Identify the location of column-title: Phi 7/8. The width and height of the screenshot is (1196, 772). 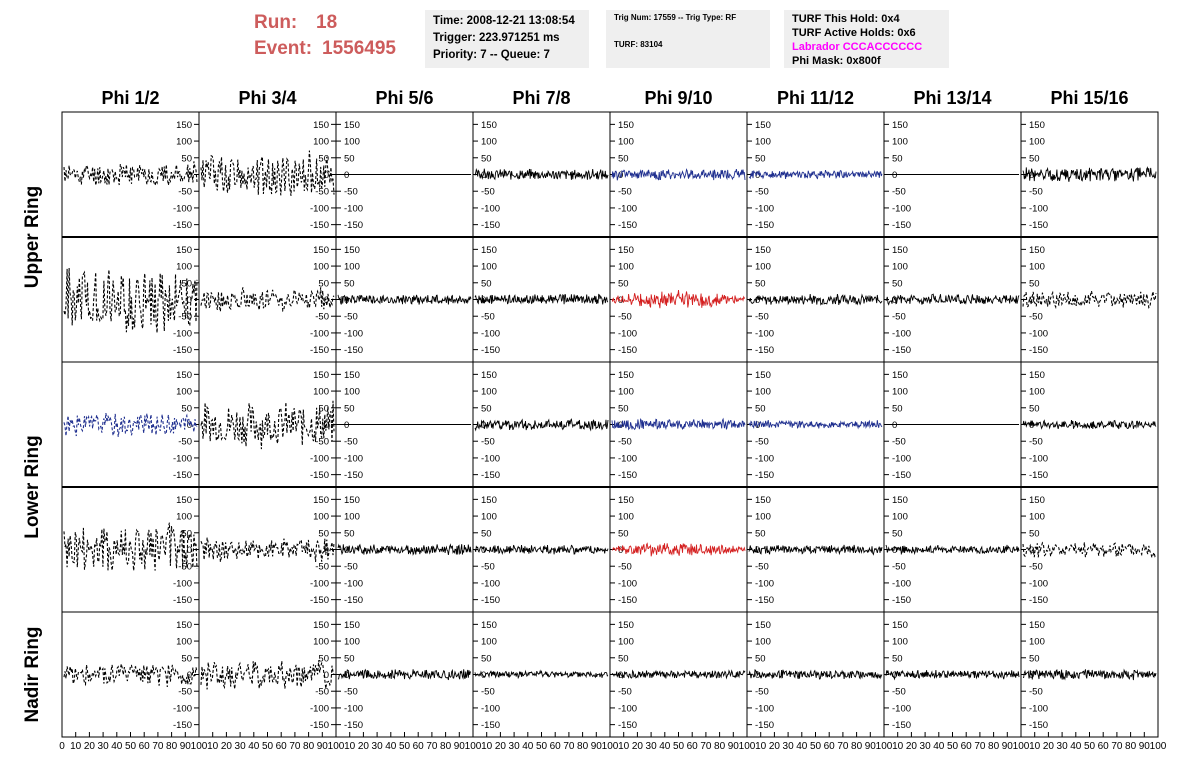
(541, 98).